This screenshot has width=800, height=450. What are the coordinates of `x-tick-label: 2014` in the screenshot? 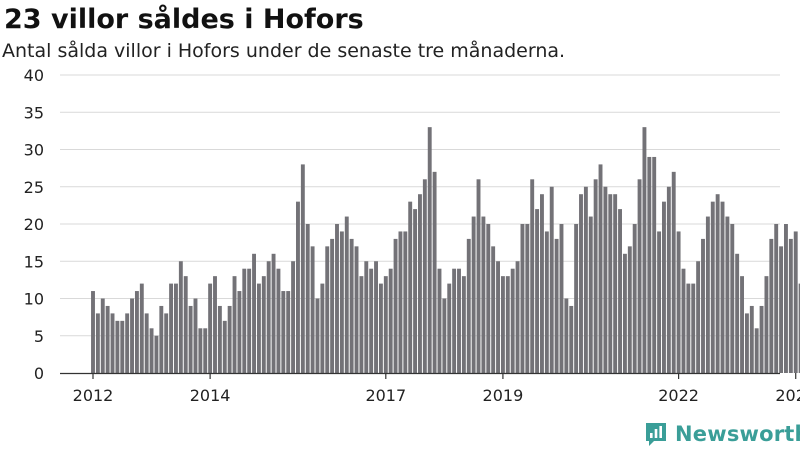 It's located at (210, 395).